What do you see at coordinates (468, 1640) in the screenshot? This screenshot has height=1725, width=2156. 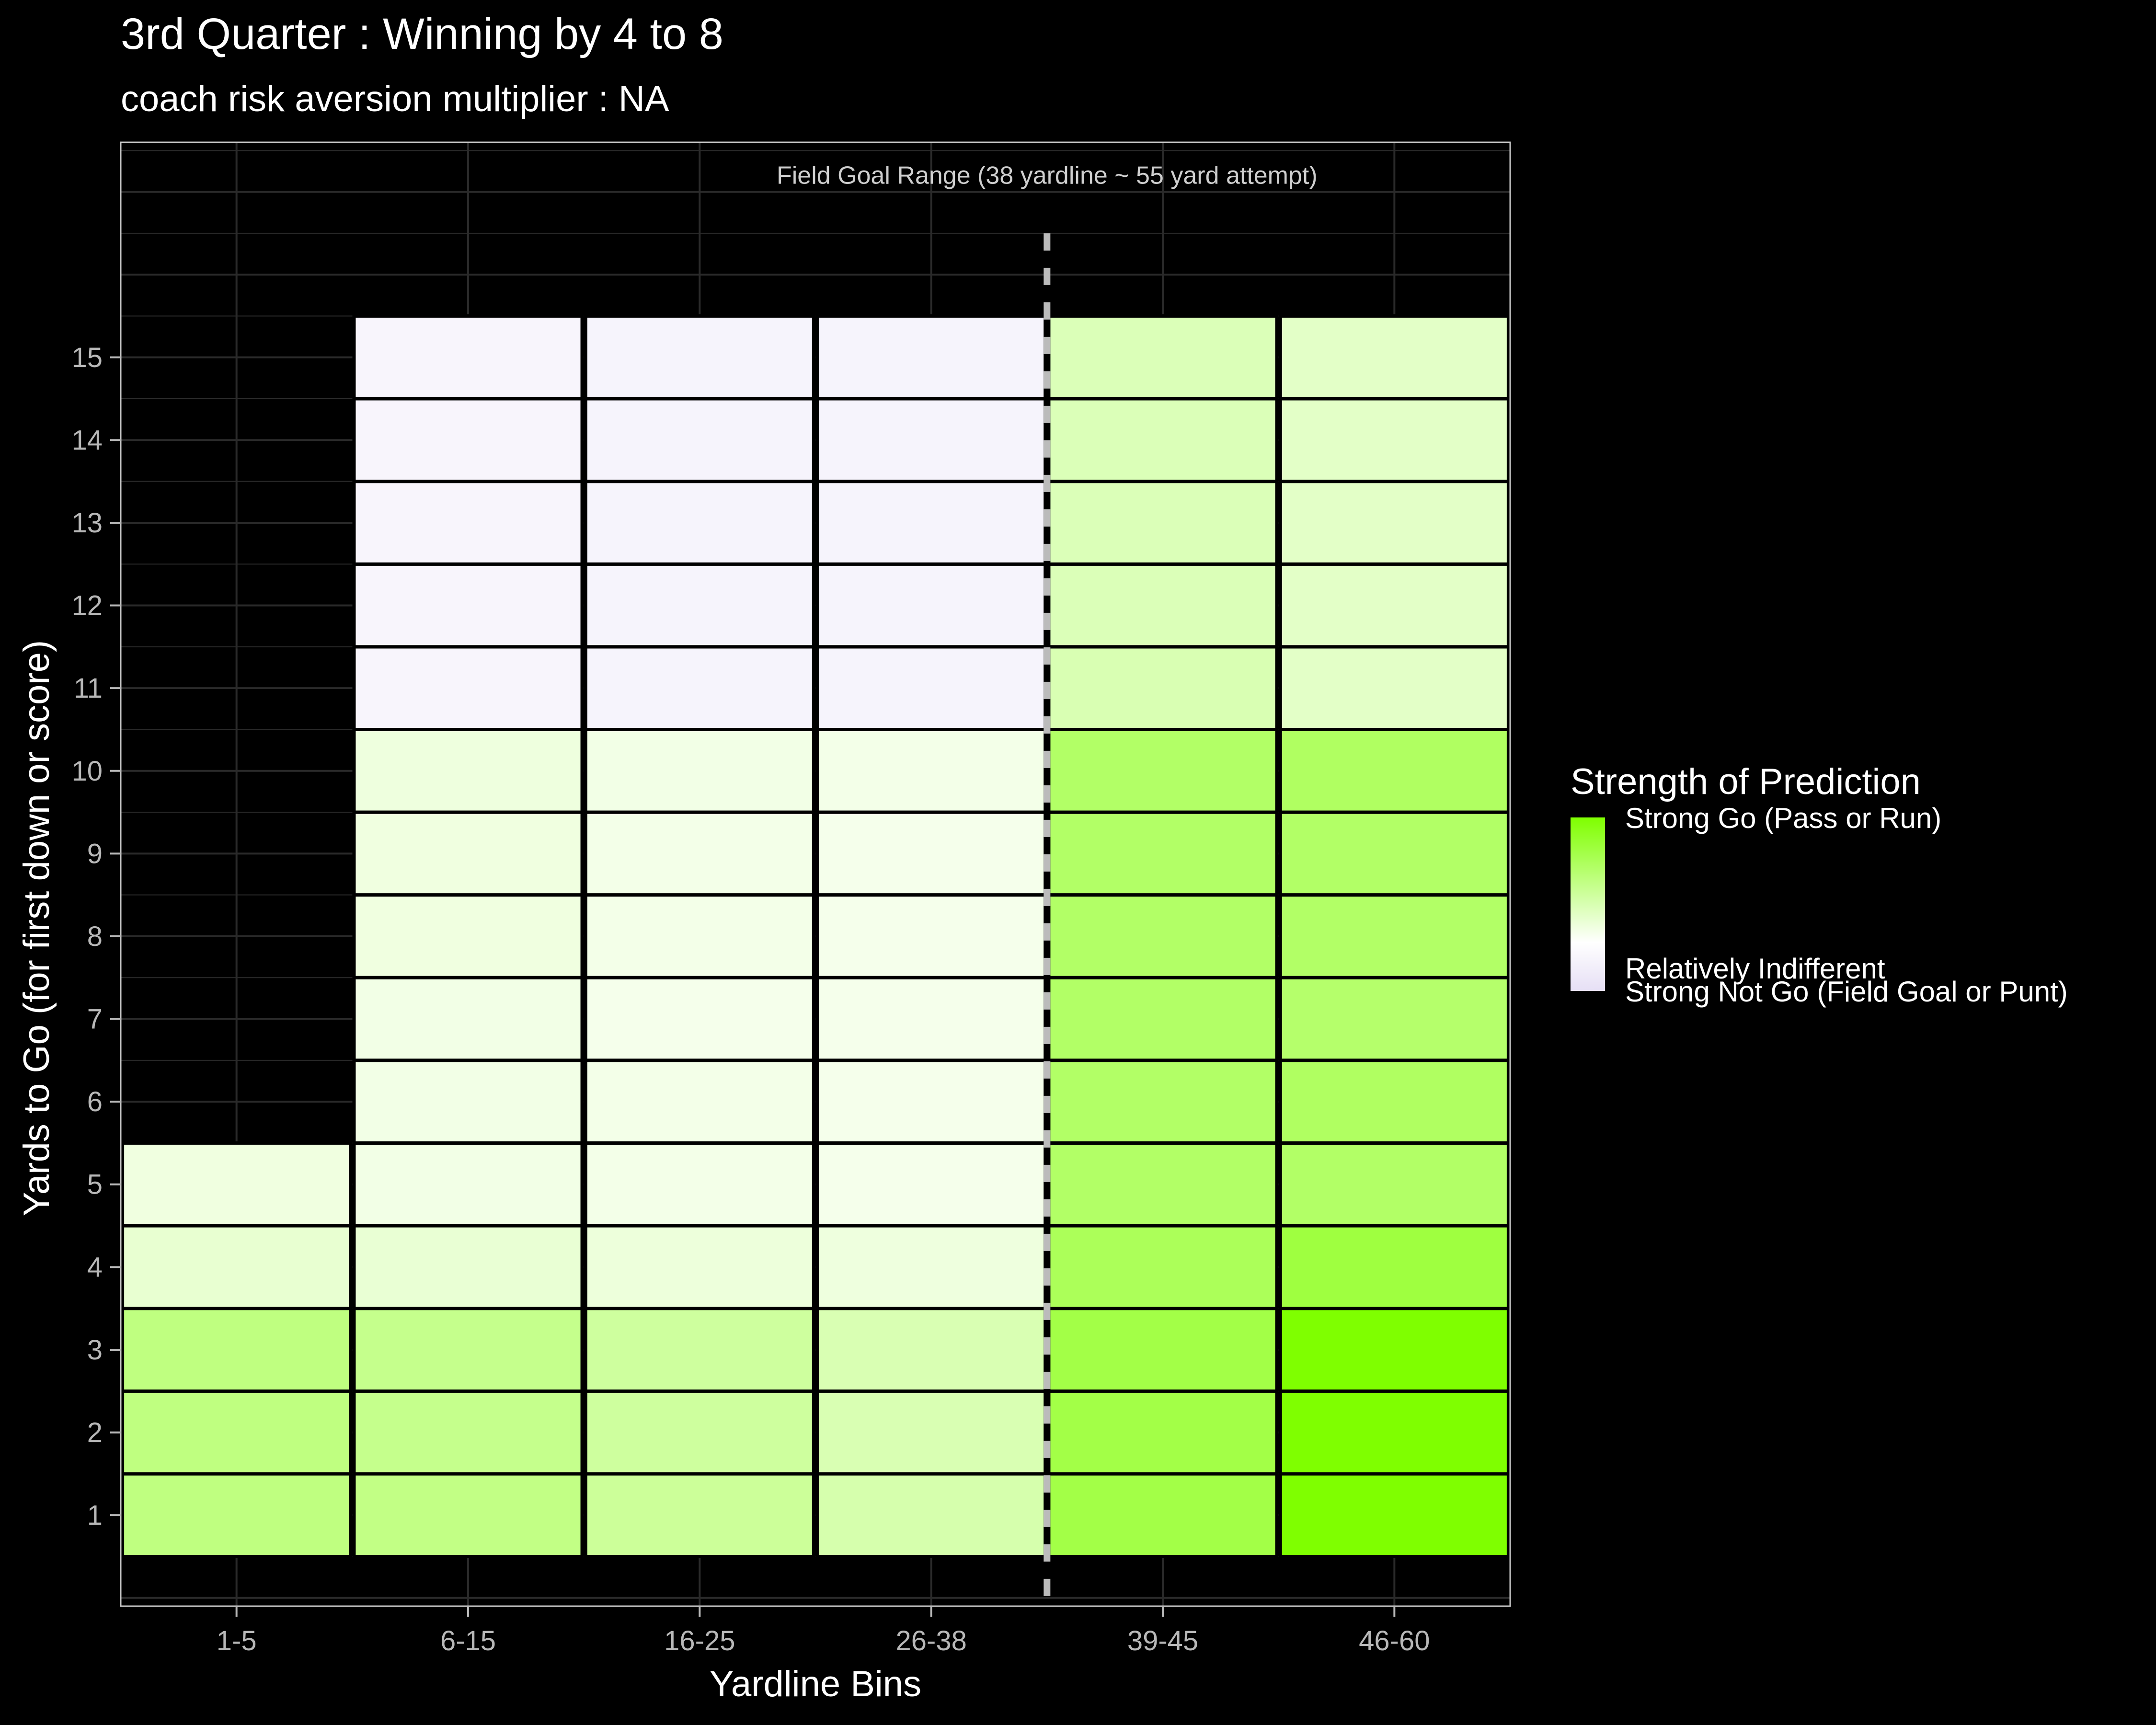 I see `x-tick-label: 6-15` at bounding box center [468, 1640].